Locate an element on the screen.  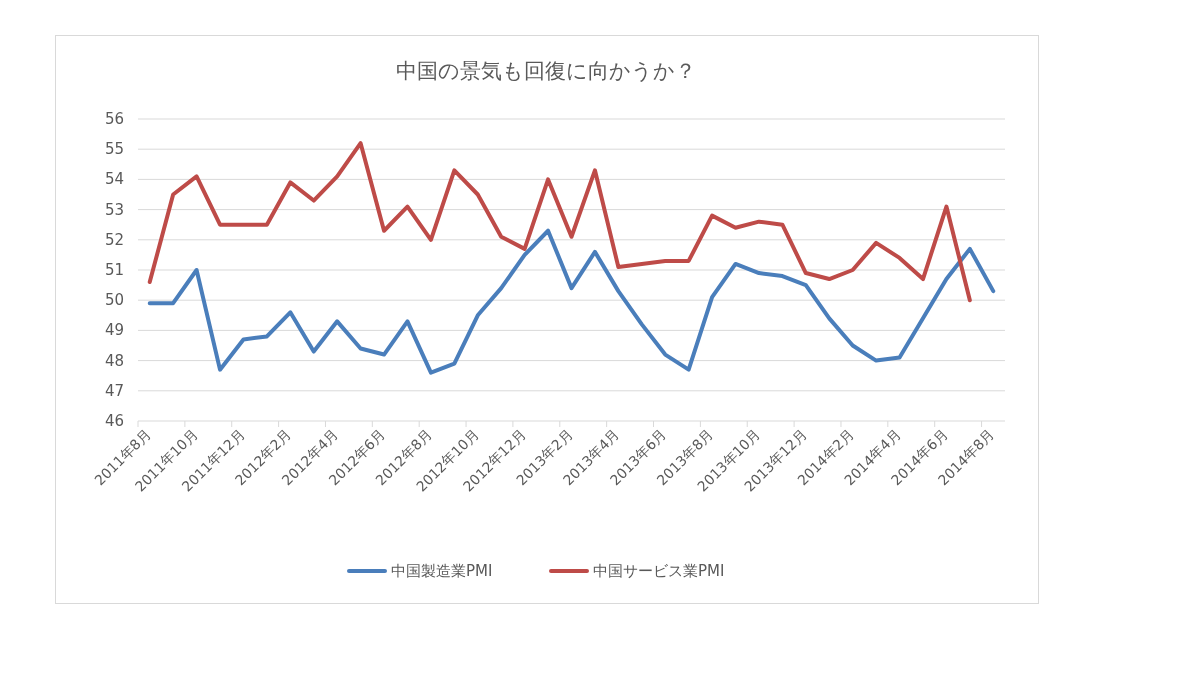
y-tick-label: 55 is located at coordinates (114, 149).